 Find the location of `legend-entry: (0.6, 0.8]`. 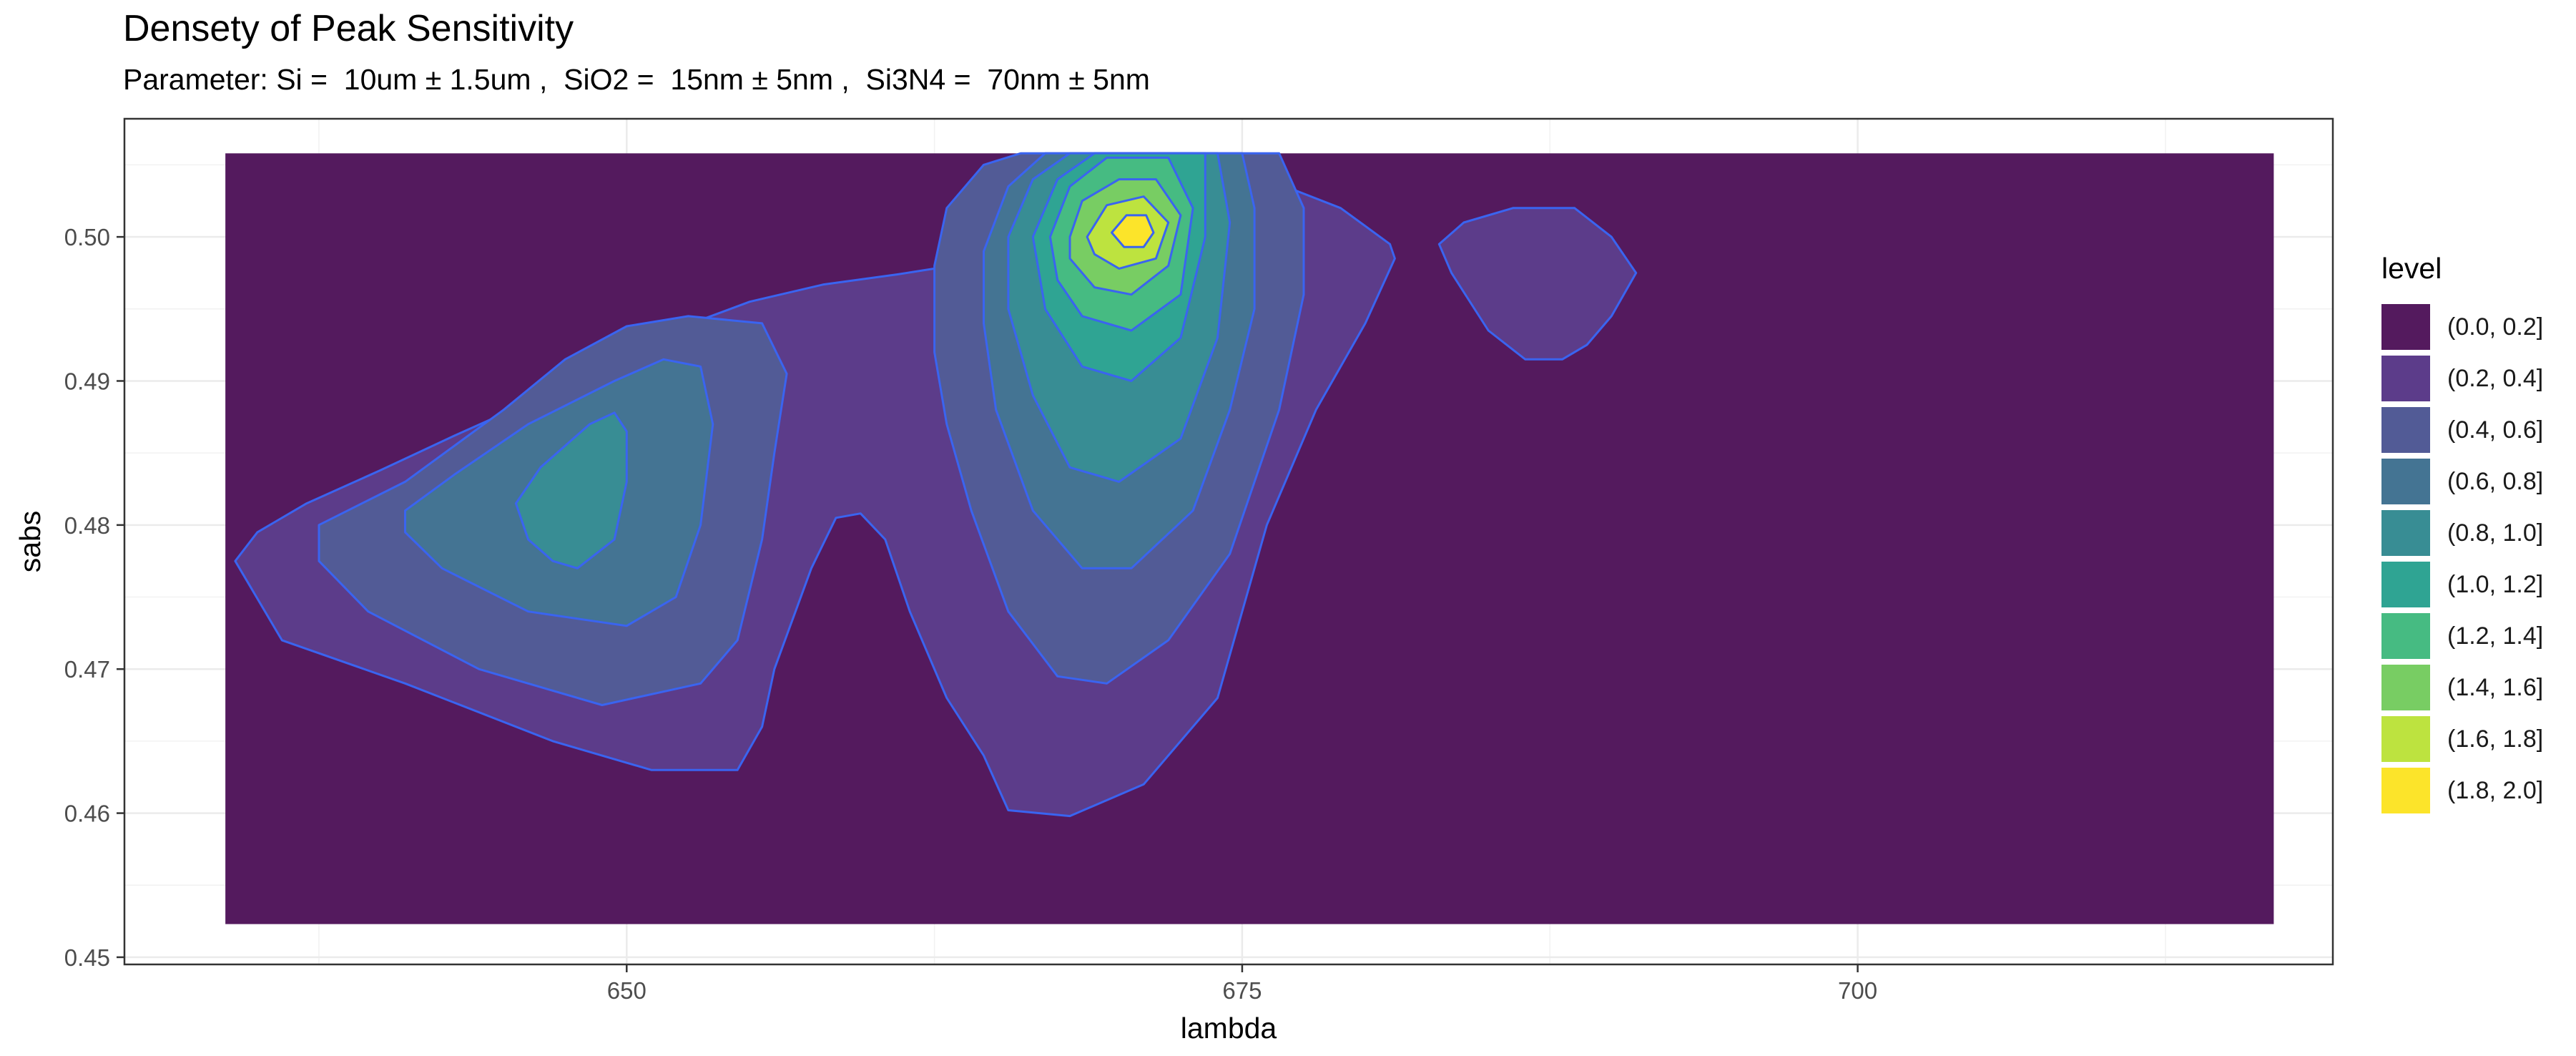

legend-entry: (0.6, 0.8] is located at coordinates (2462, 481).